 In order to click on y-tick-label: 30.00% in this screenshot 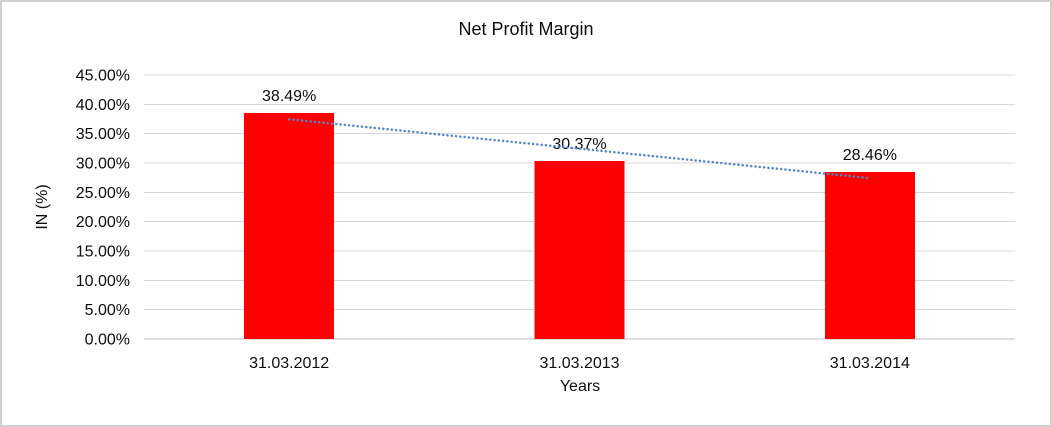, I will do `click(103, 164)`.